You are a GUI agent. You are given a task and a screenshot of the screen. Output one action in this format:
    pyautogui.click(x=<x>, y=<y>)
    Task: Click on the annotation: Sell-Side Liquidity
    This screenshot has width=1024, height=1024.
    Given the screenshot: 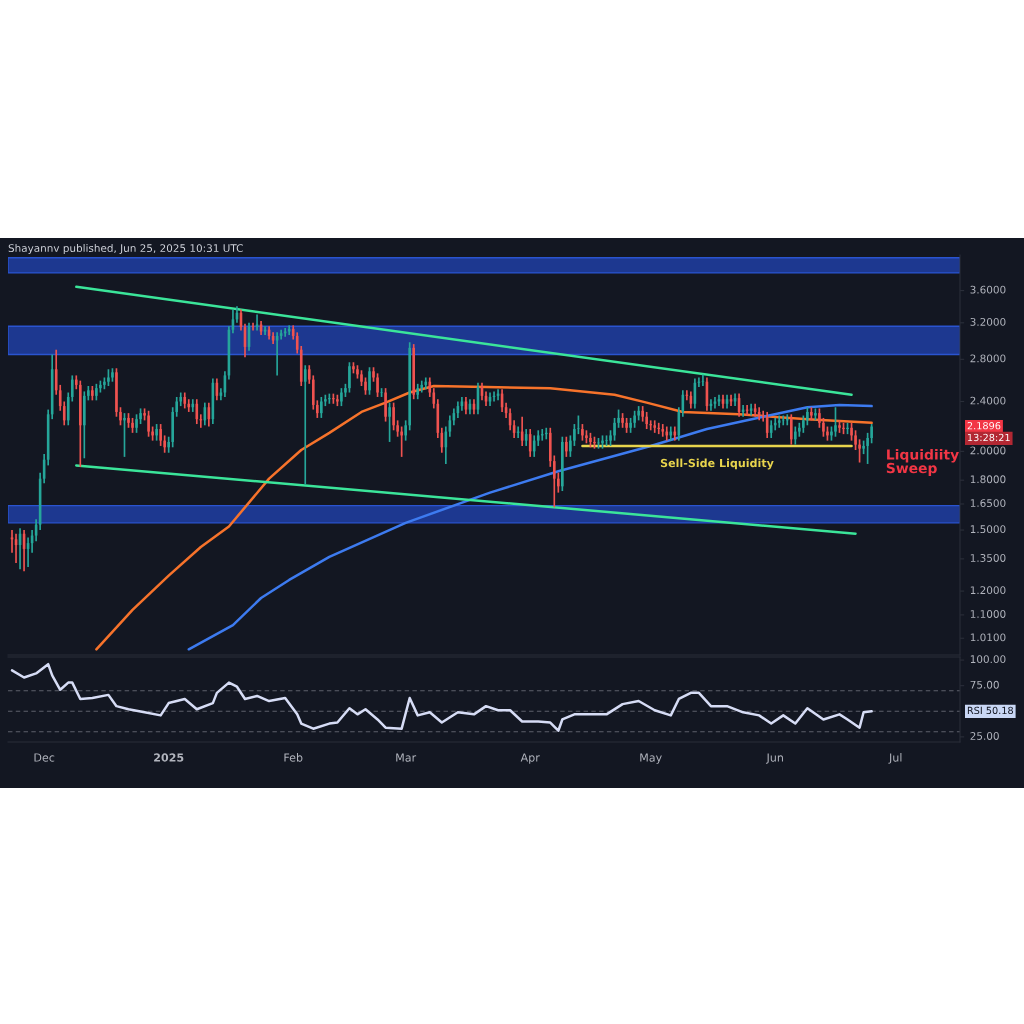 What is the action you would take?
    pyautogui.click(x=717, y=464)
    